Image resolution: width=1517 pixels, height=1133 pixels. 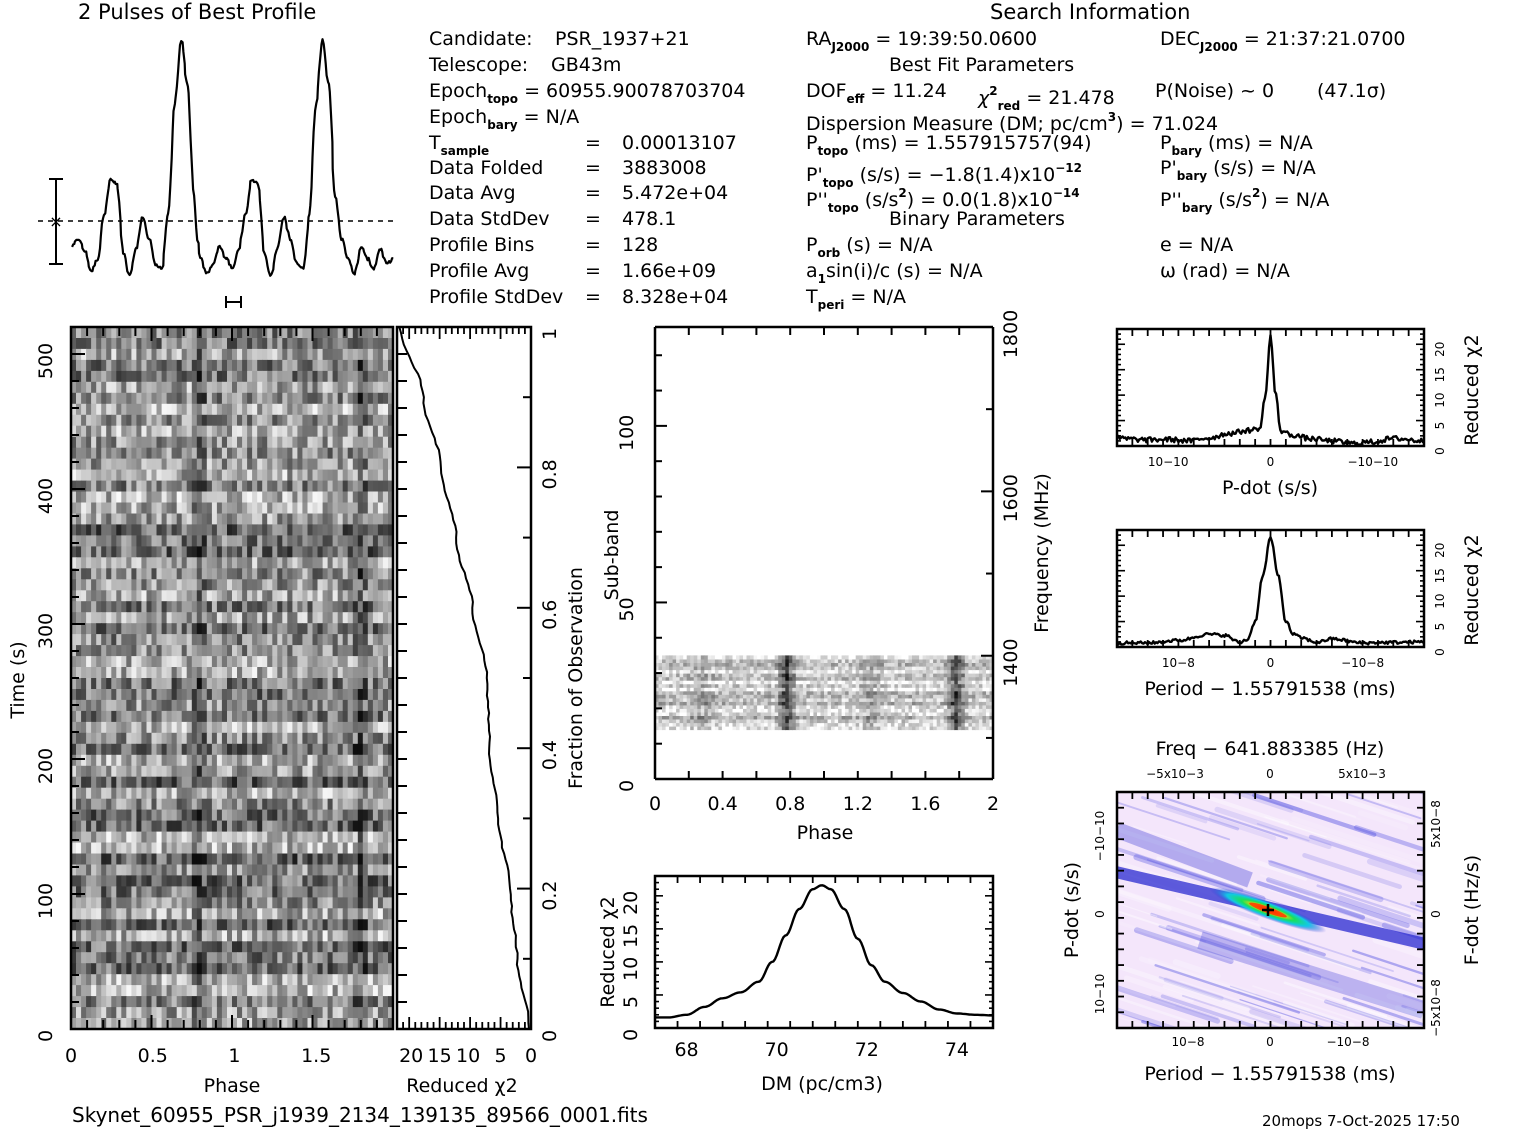 I want to click on info-row-label: Profile Avg, so click(x=479, y=271).